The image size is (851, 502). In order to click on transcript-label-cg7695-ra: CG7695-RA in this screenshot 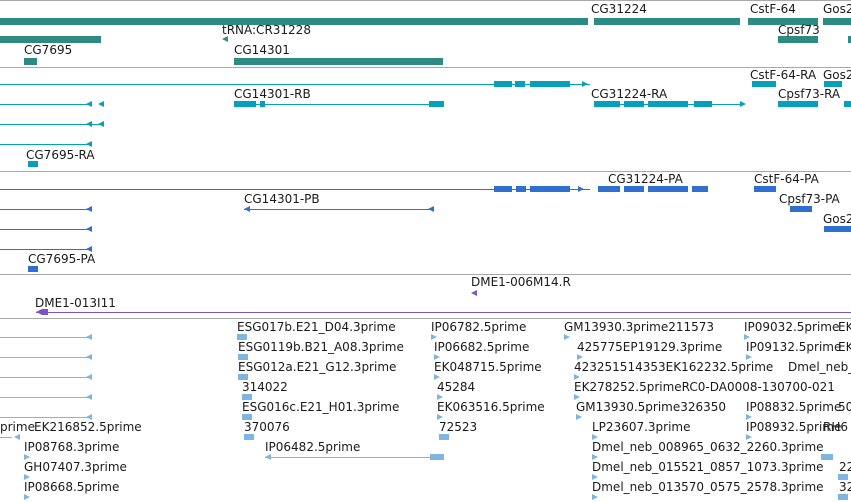, I will do `click(60, 155)`.